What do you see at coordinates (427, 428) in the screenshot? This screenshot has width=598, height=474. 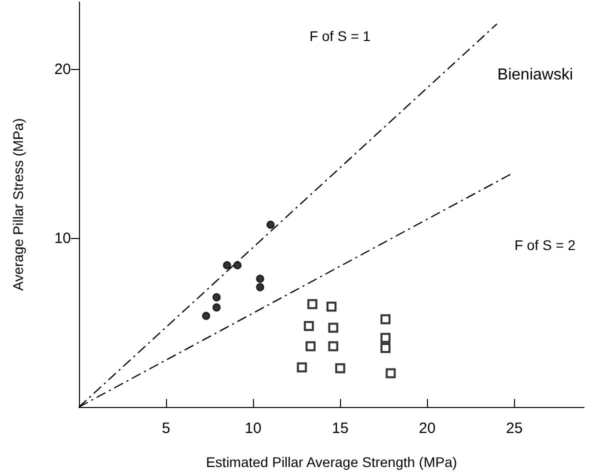 I see `x-tick-label: 20` at bounding box center [427, 428].